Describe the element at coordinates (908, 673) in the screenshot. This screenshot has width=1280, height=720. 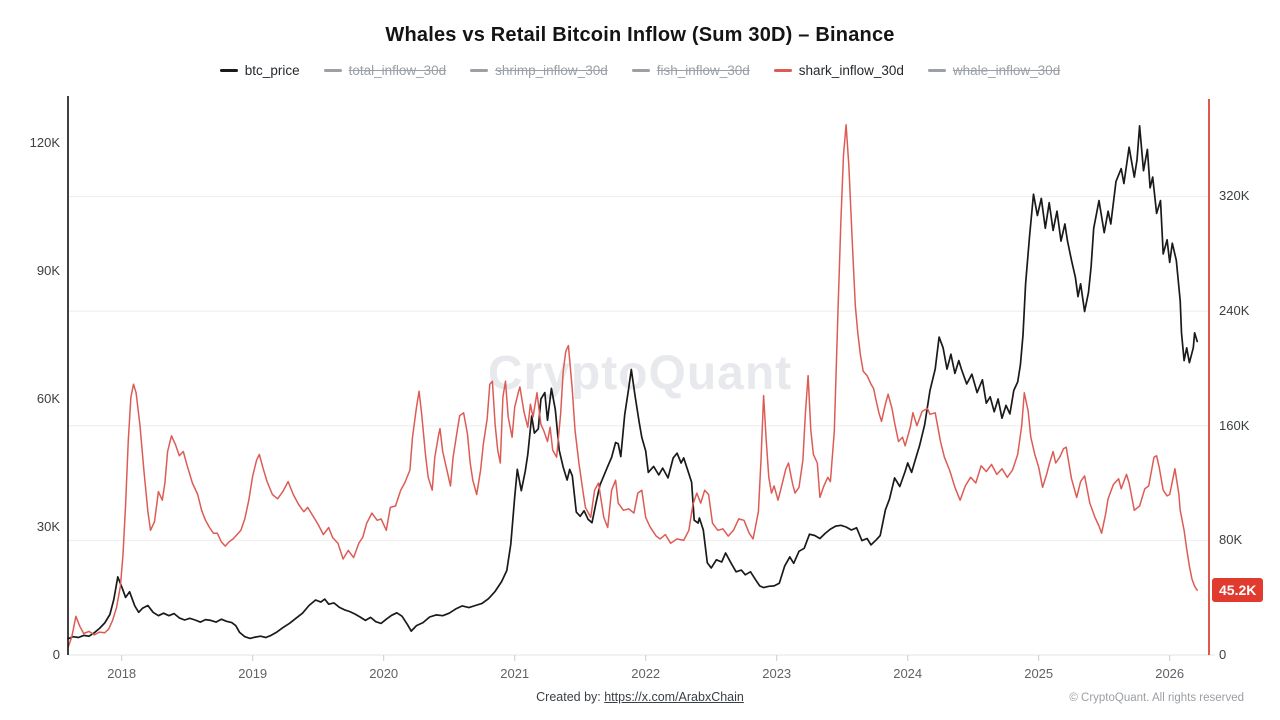
I see `x-axis-tick-label: 2024` at that location.